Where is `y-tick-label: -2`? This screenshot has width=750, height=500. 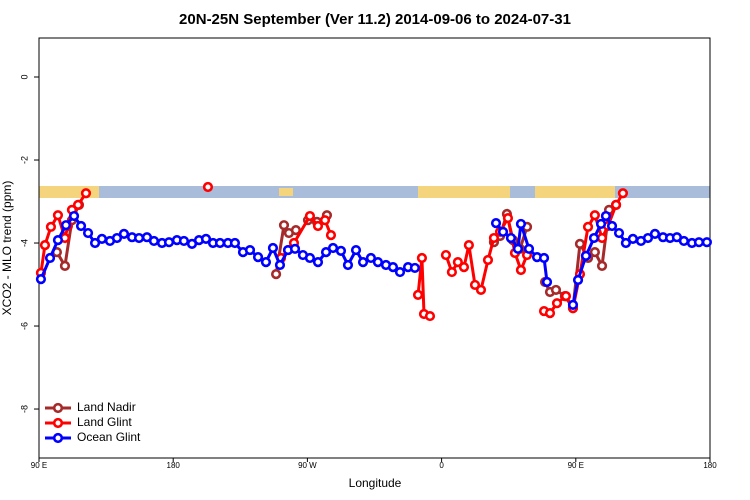
y-tick-label: -2 is located at coordinates (24, 160).